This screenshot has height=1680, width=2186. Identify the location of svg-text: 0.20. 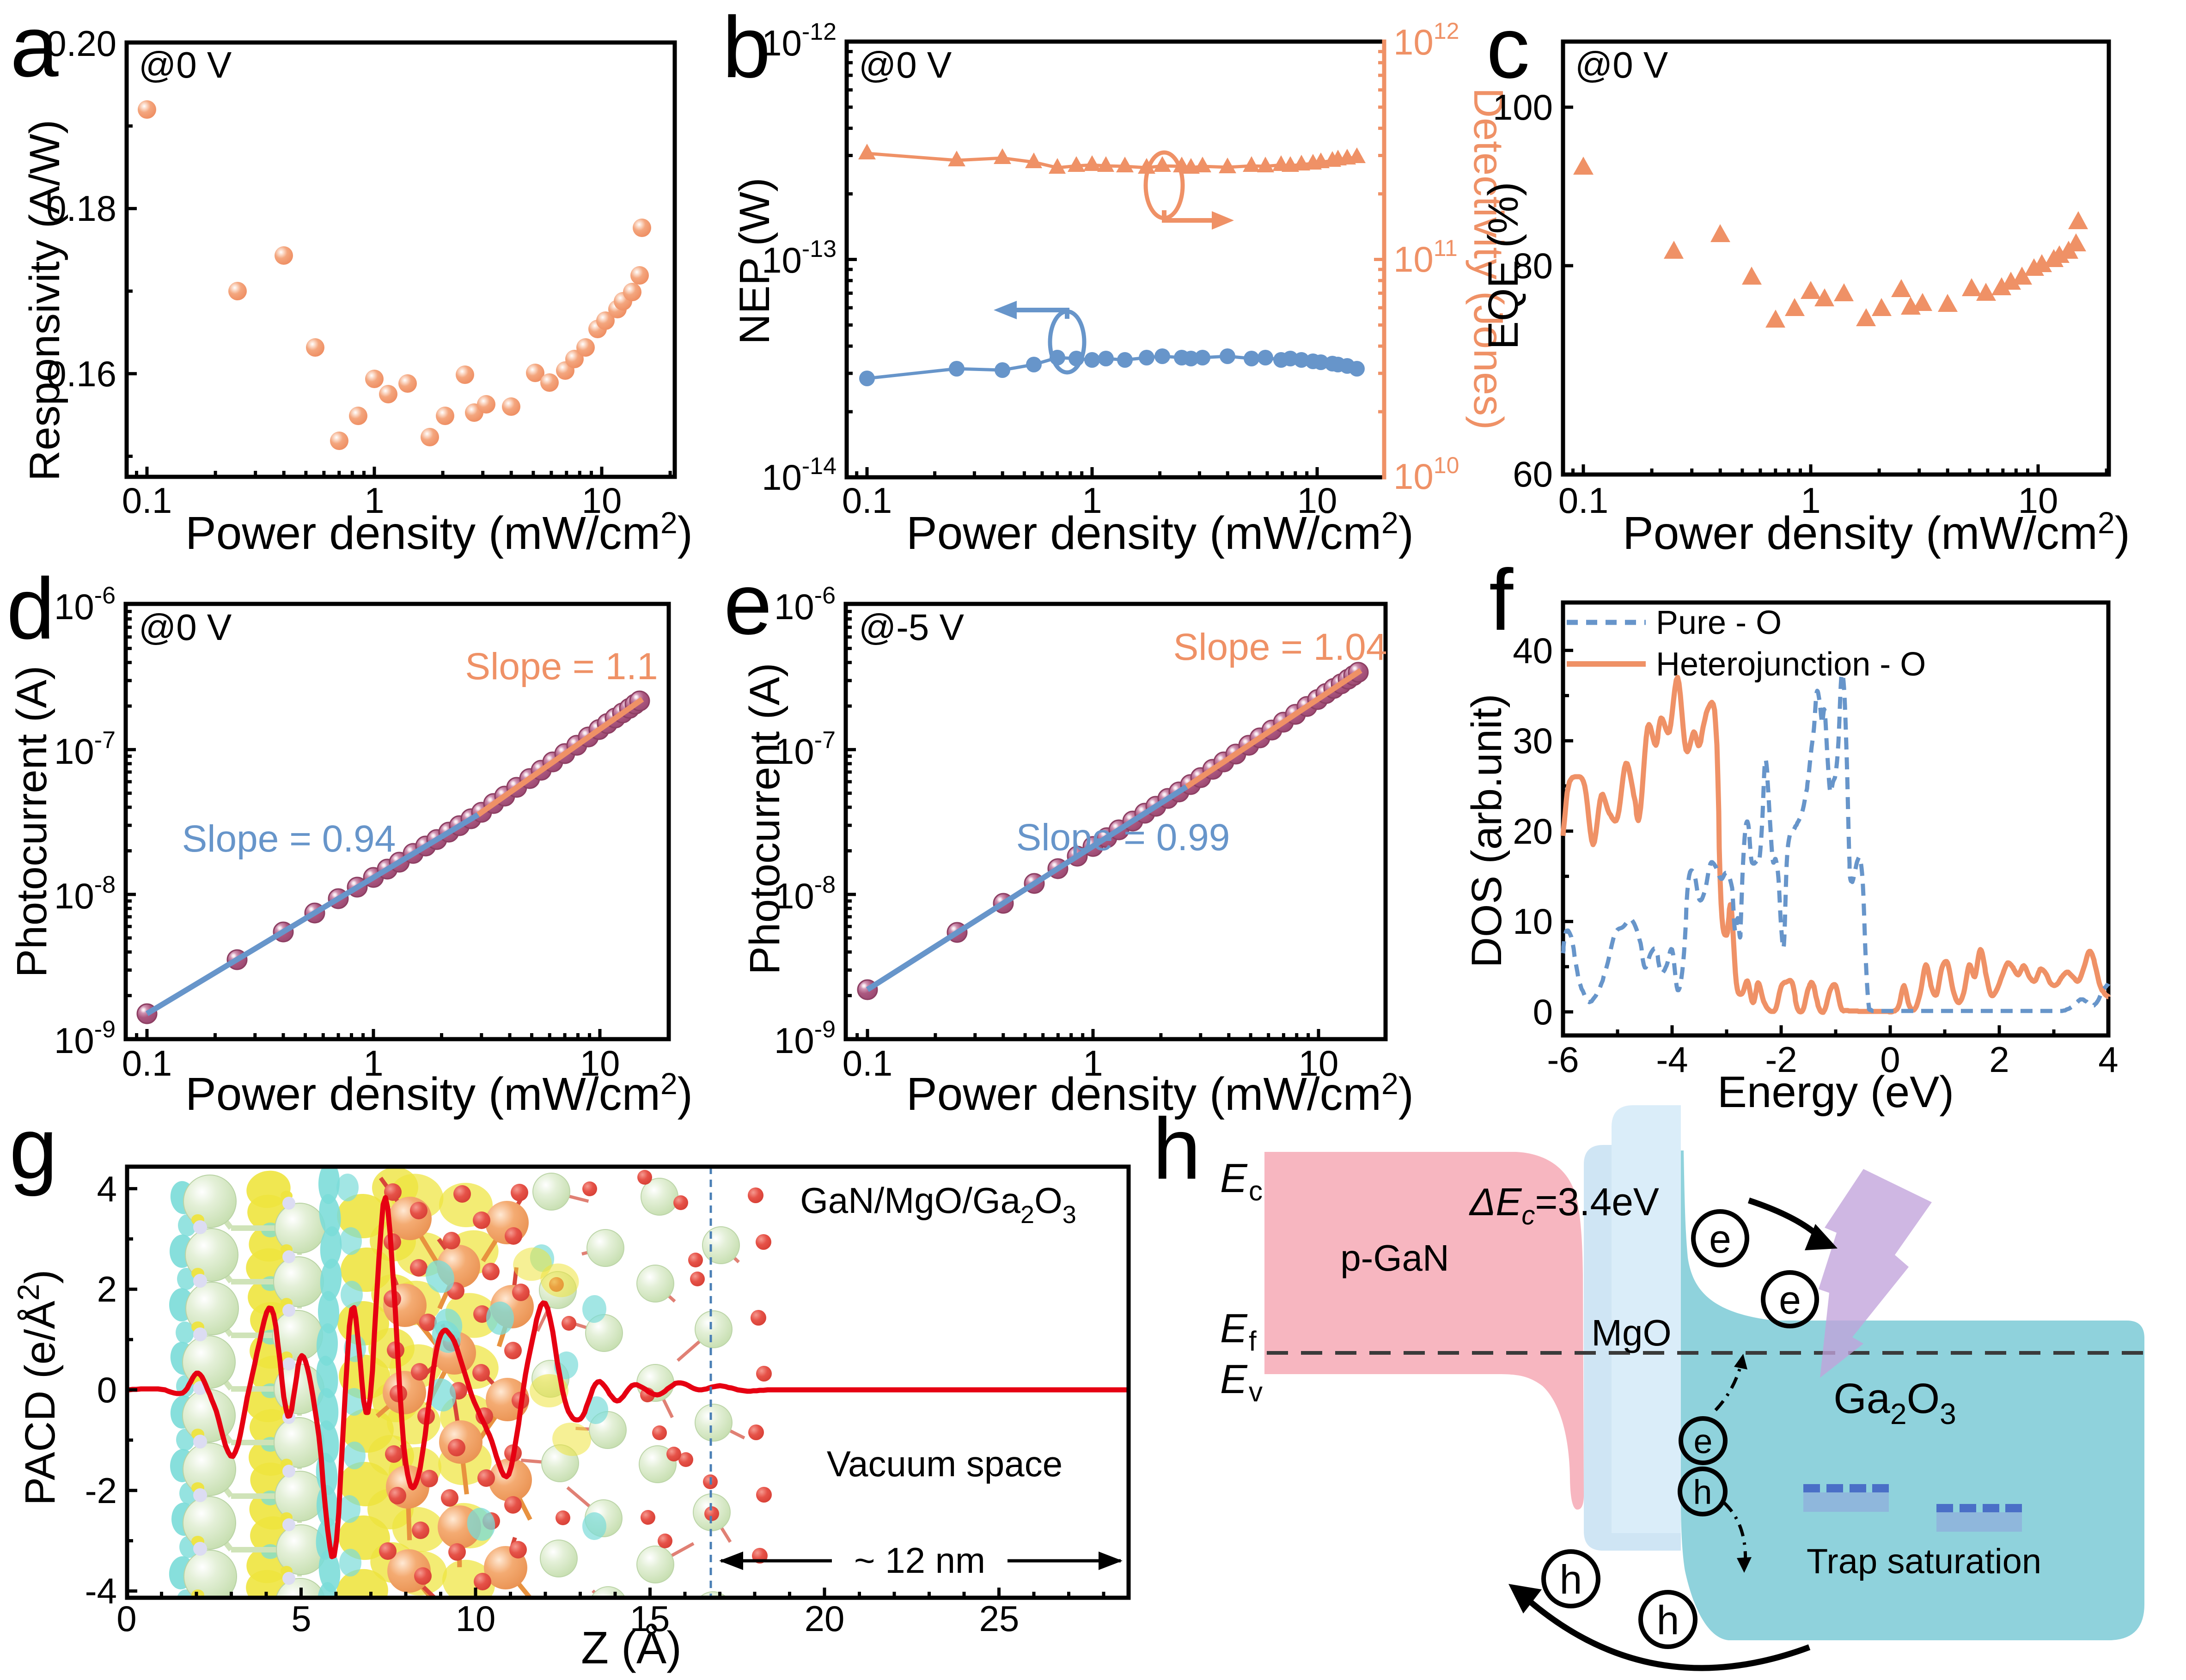
(81, 43).